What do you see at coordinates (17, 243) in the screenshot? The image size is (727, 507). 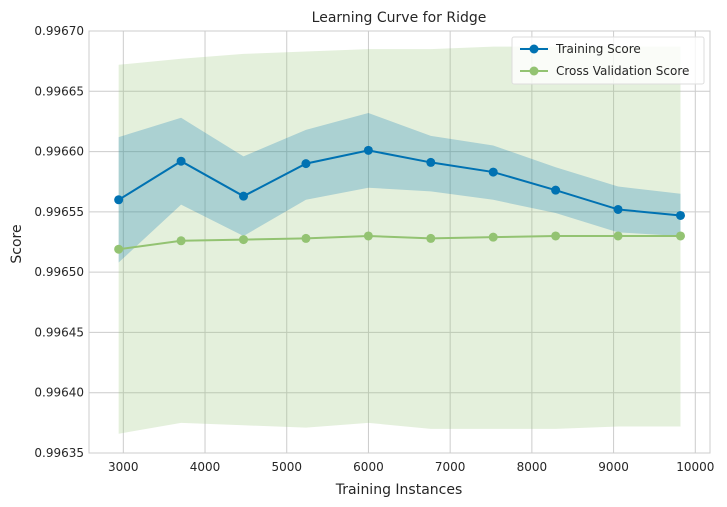 I see `y-axis-label: Score` at bounding box center [17, 243].